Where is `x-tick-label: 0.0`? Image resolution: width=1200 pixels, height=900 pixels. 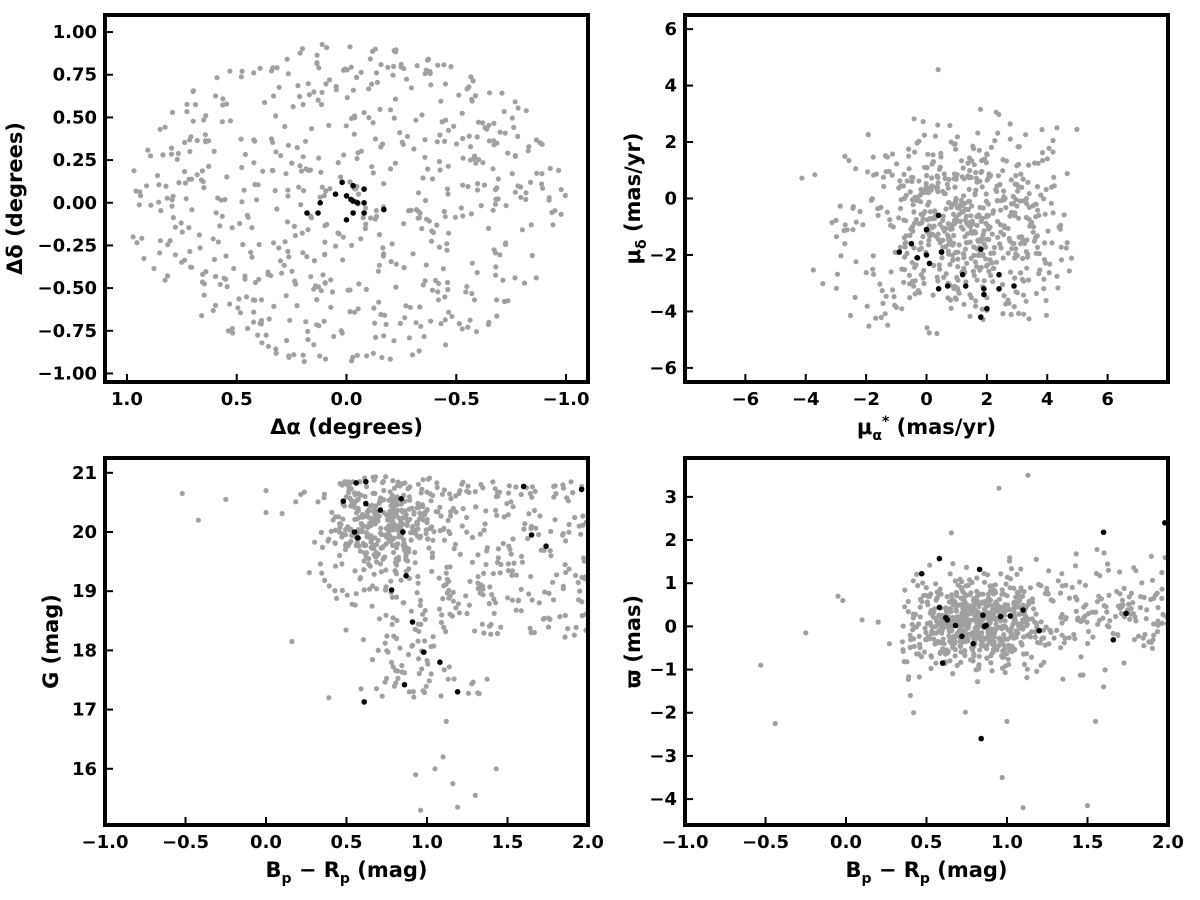 x-tick-label: 0.0 is located at coordinates (846, 842).